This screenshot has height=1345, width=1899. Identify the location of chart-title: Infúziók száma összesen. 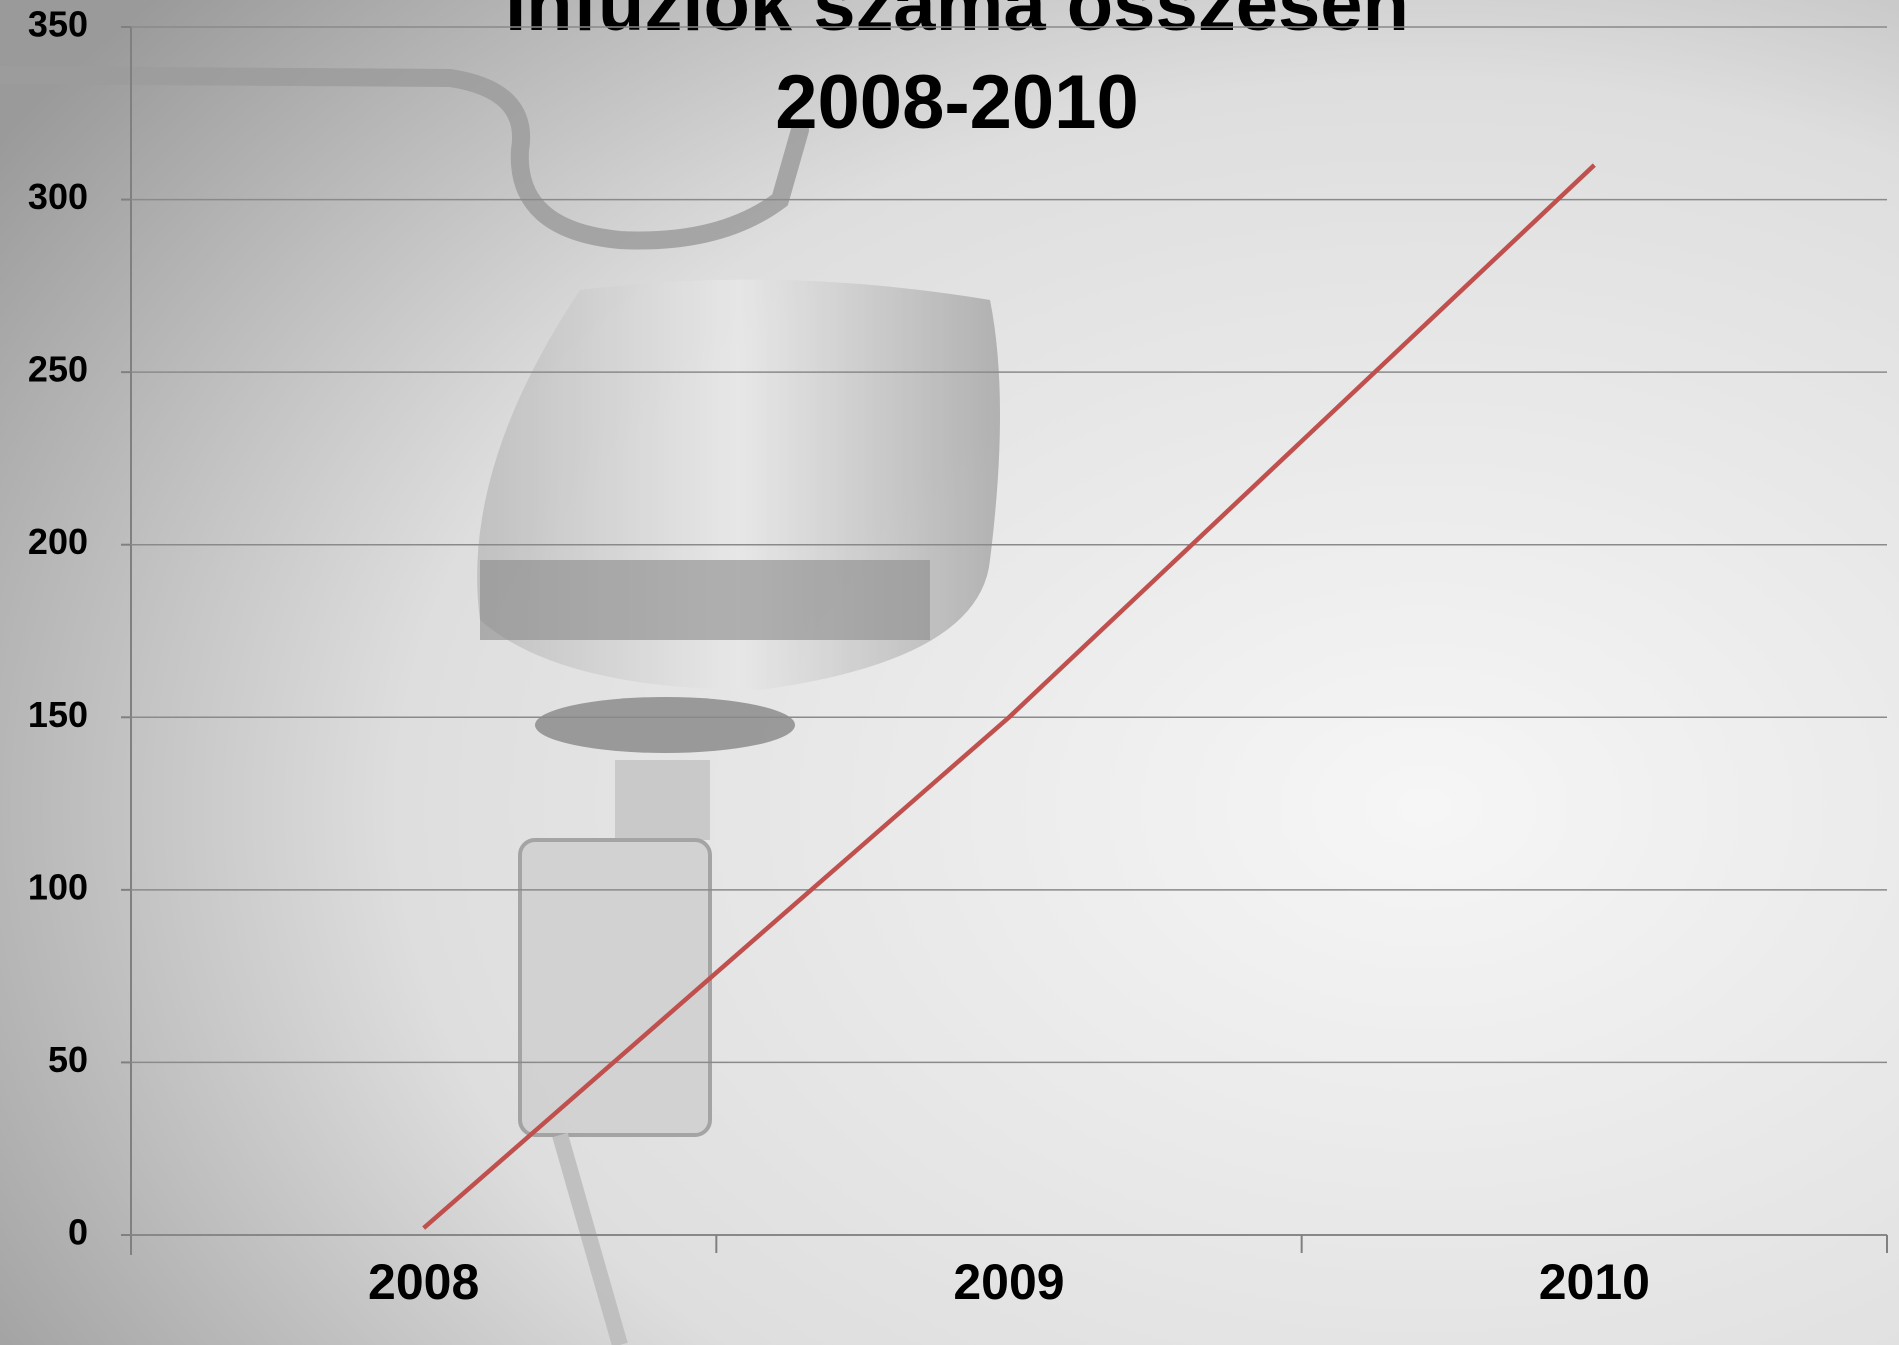
(957, 23).